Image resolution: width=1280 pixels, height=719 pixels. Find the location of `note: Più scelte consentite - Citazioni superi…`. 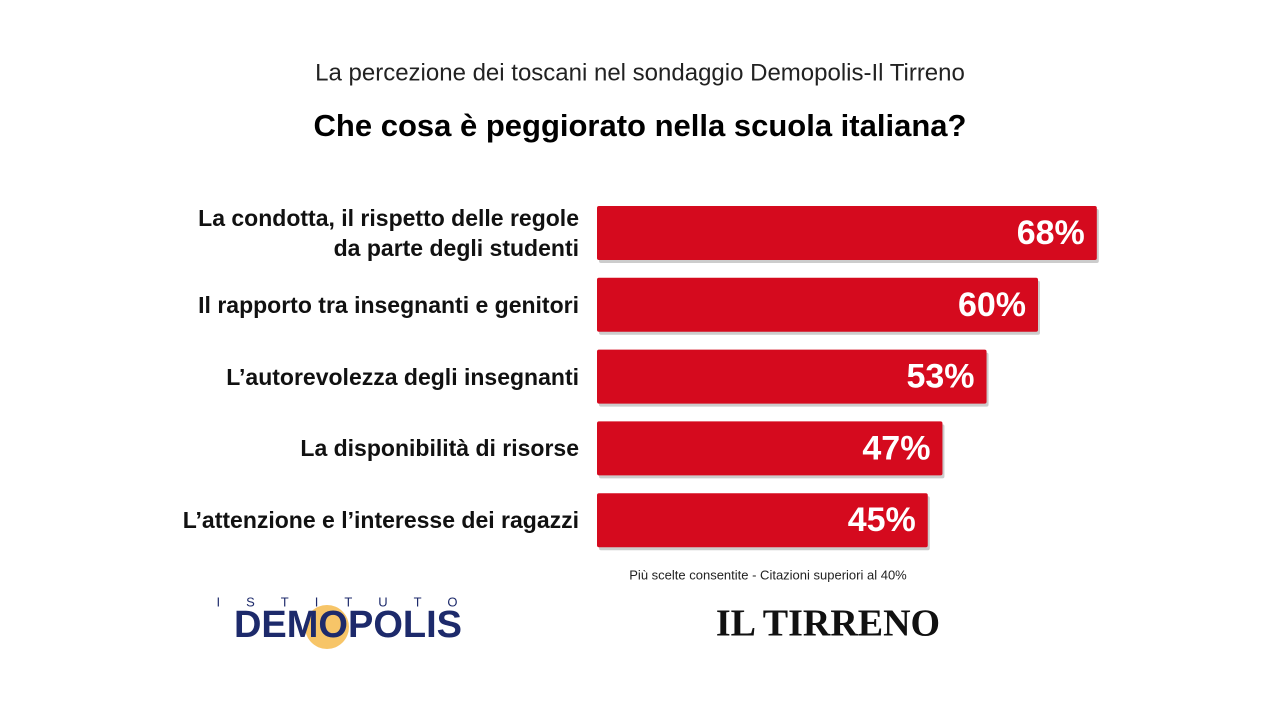

note: Più scelte consentite - Citazioni superi… is located at coordinates (768, 574).